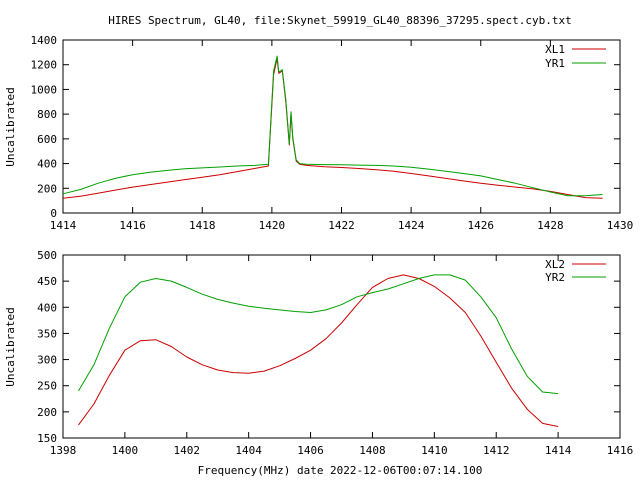  I want to click on legend-label-yr2: YR2, so click(555, 277).